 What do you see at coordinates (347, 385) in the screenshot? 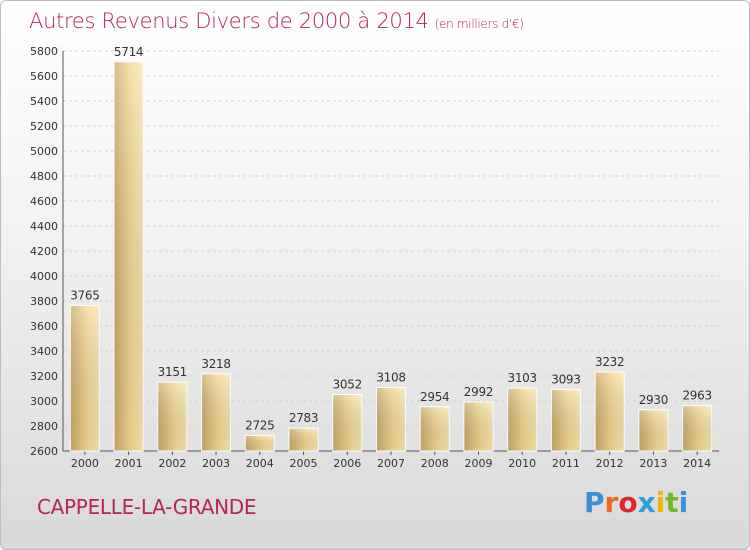
I see `bar-value-label: 3052` at bounding box center [347, 385].